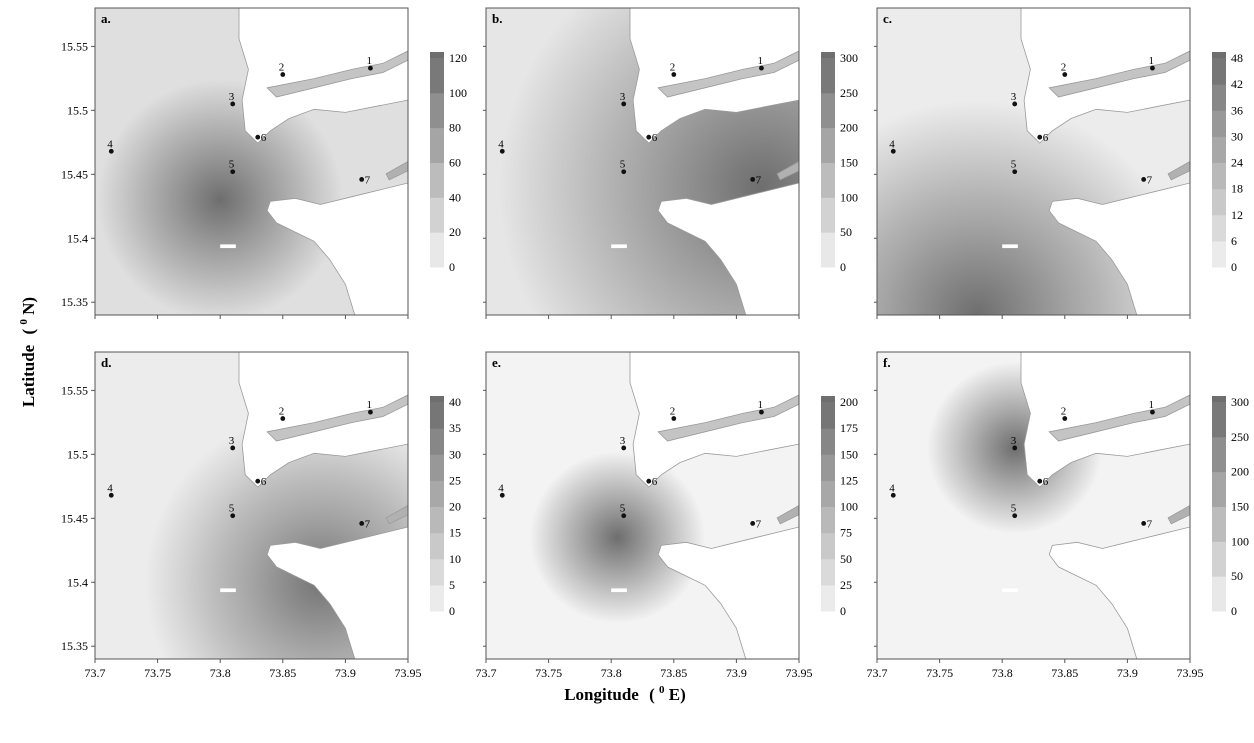 The width and height of the screenshot is (1254, 743). Describe the element at coordinates (892, 144) in the screenshot. I see `station-label: 4` at that location.